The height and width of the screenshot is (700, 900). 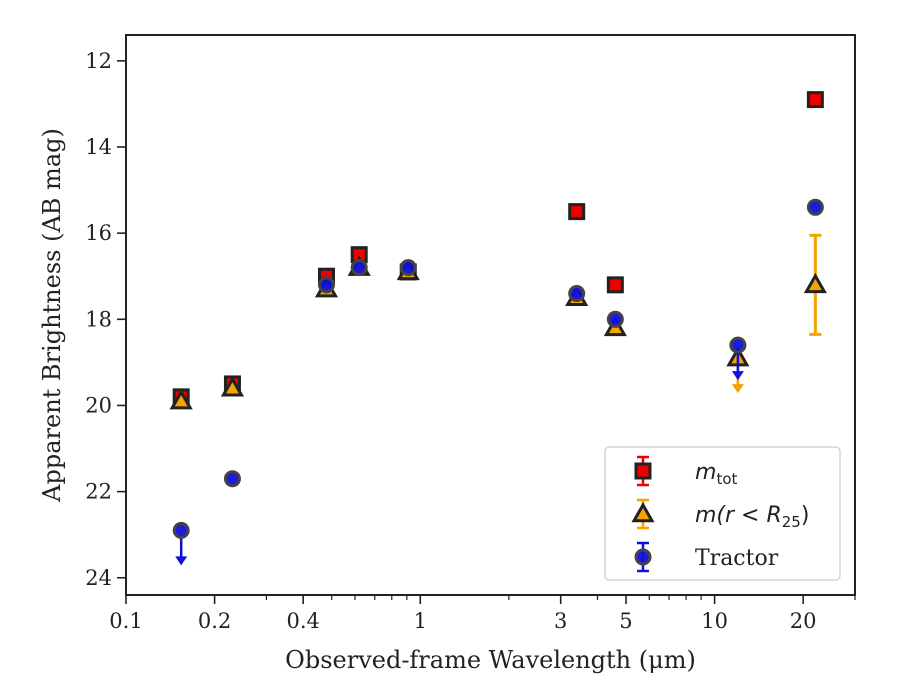 I want to click on x-axis-label: Observed-frame Wavelength (μm), so click(x=490, y=660).